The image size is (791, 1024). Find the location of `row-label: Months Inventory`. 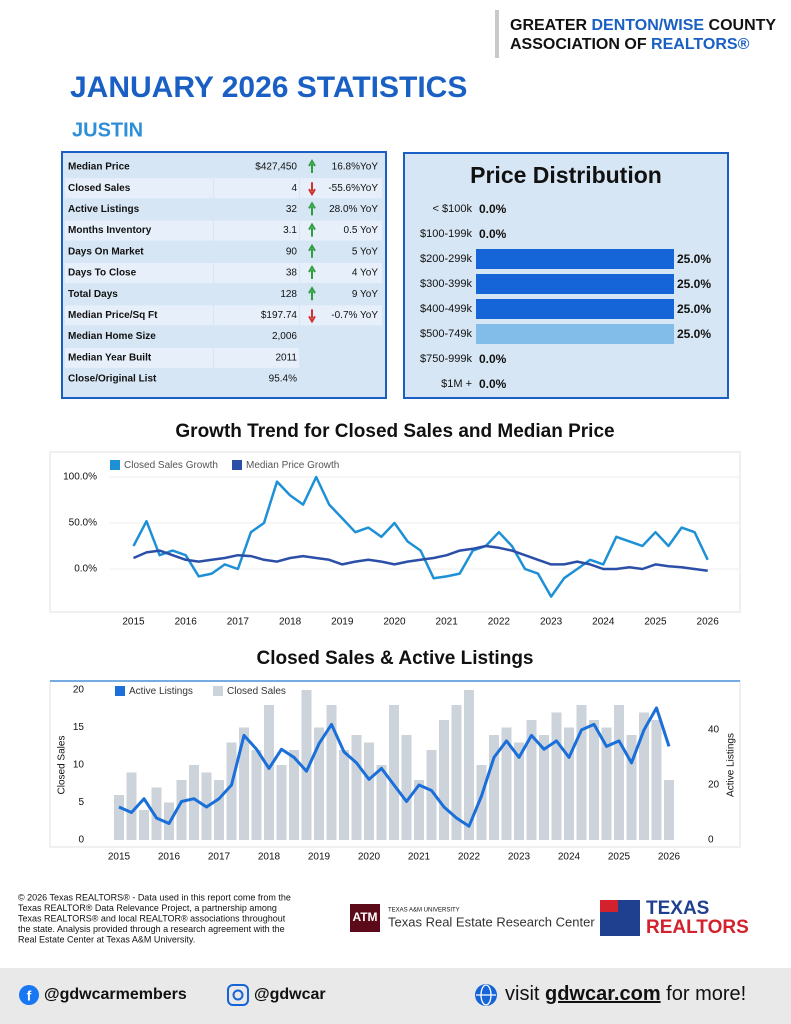

row-label: Months Inventory is located at coordinates (110, 230).